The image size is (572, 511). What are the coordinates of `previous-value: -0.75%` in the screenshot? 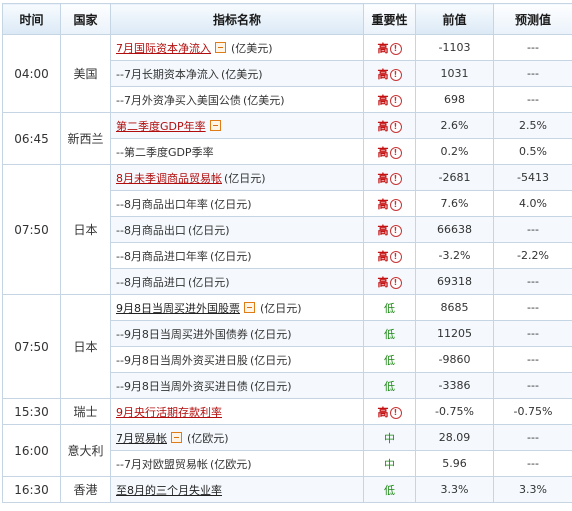 It's located at (454, 411).